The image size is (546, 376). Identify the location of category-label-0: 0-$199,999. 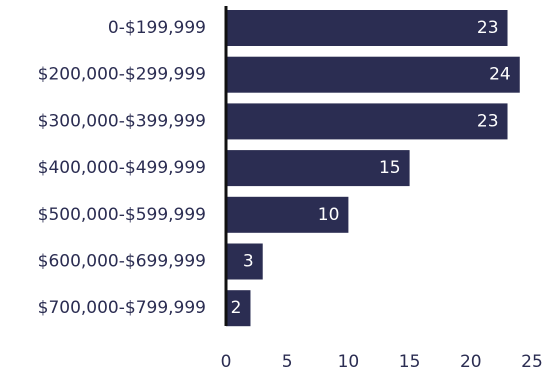
(157, 28).